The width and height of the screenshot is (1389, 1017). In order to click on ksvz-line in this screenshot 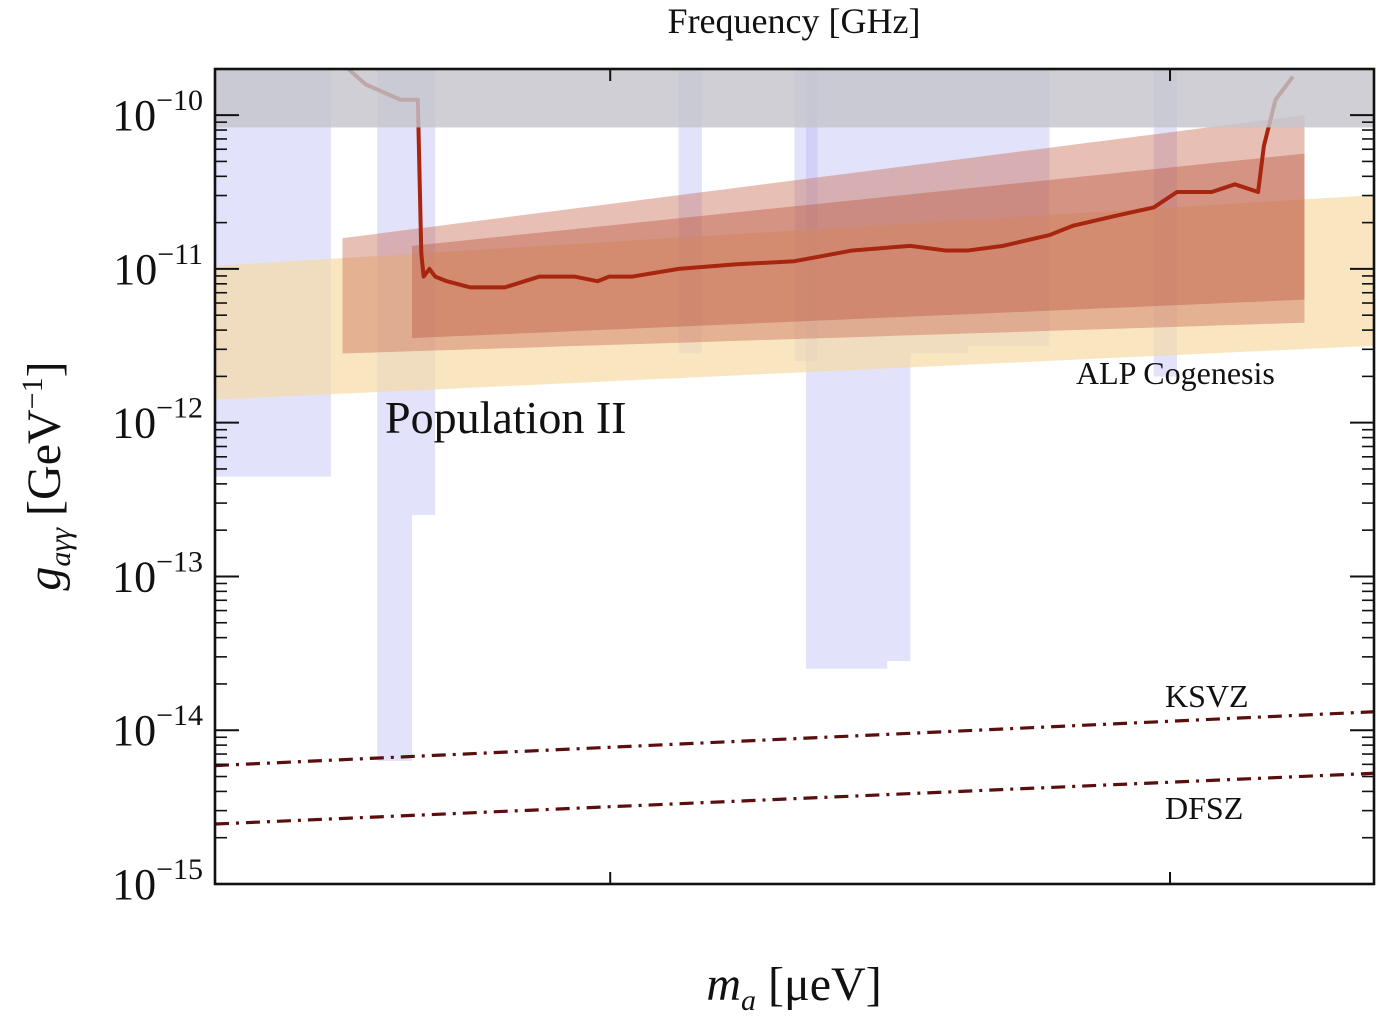, I will do `click(794, 739)`.